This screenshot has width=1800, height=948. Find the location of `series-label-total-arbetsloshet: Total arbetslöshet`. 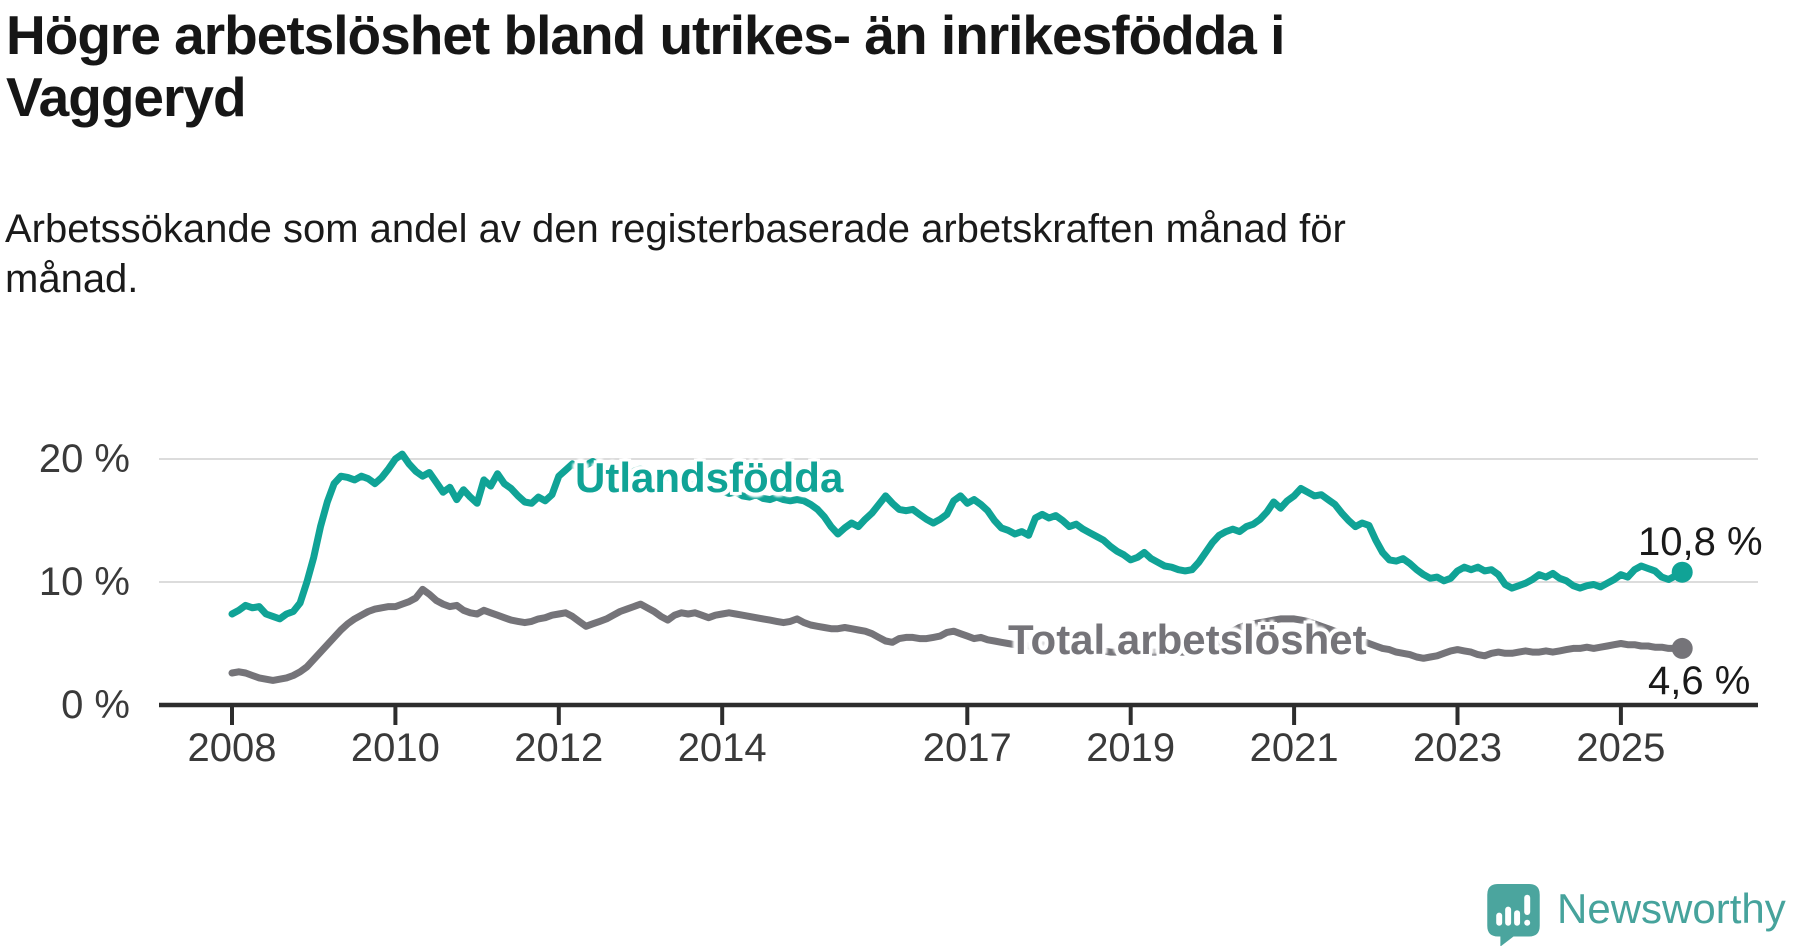

series-label-total-arbetsloshet: Total arbetslöshet is located at coordinates (1187, 639).